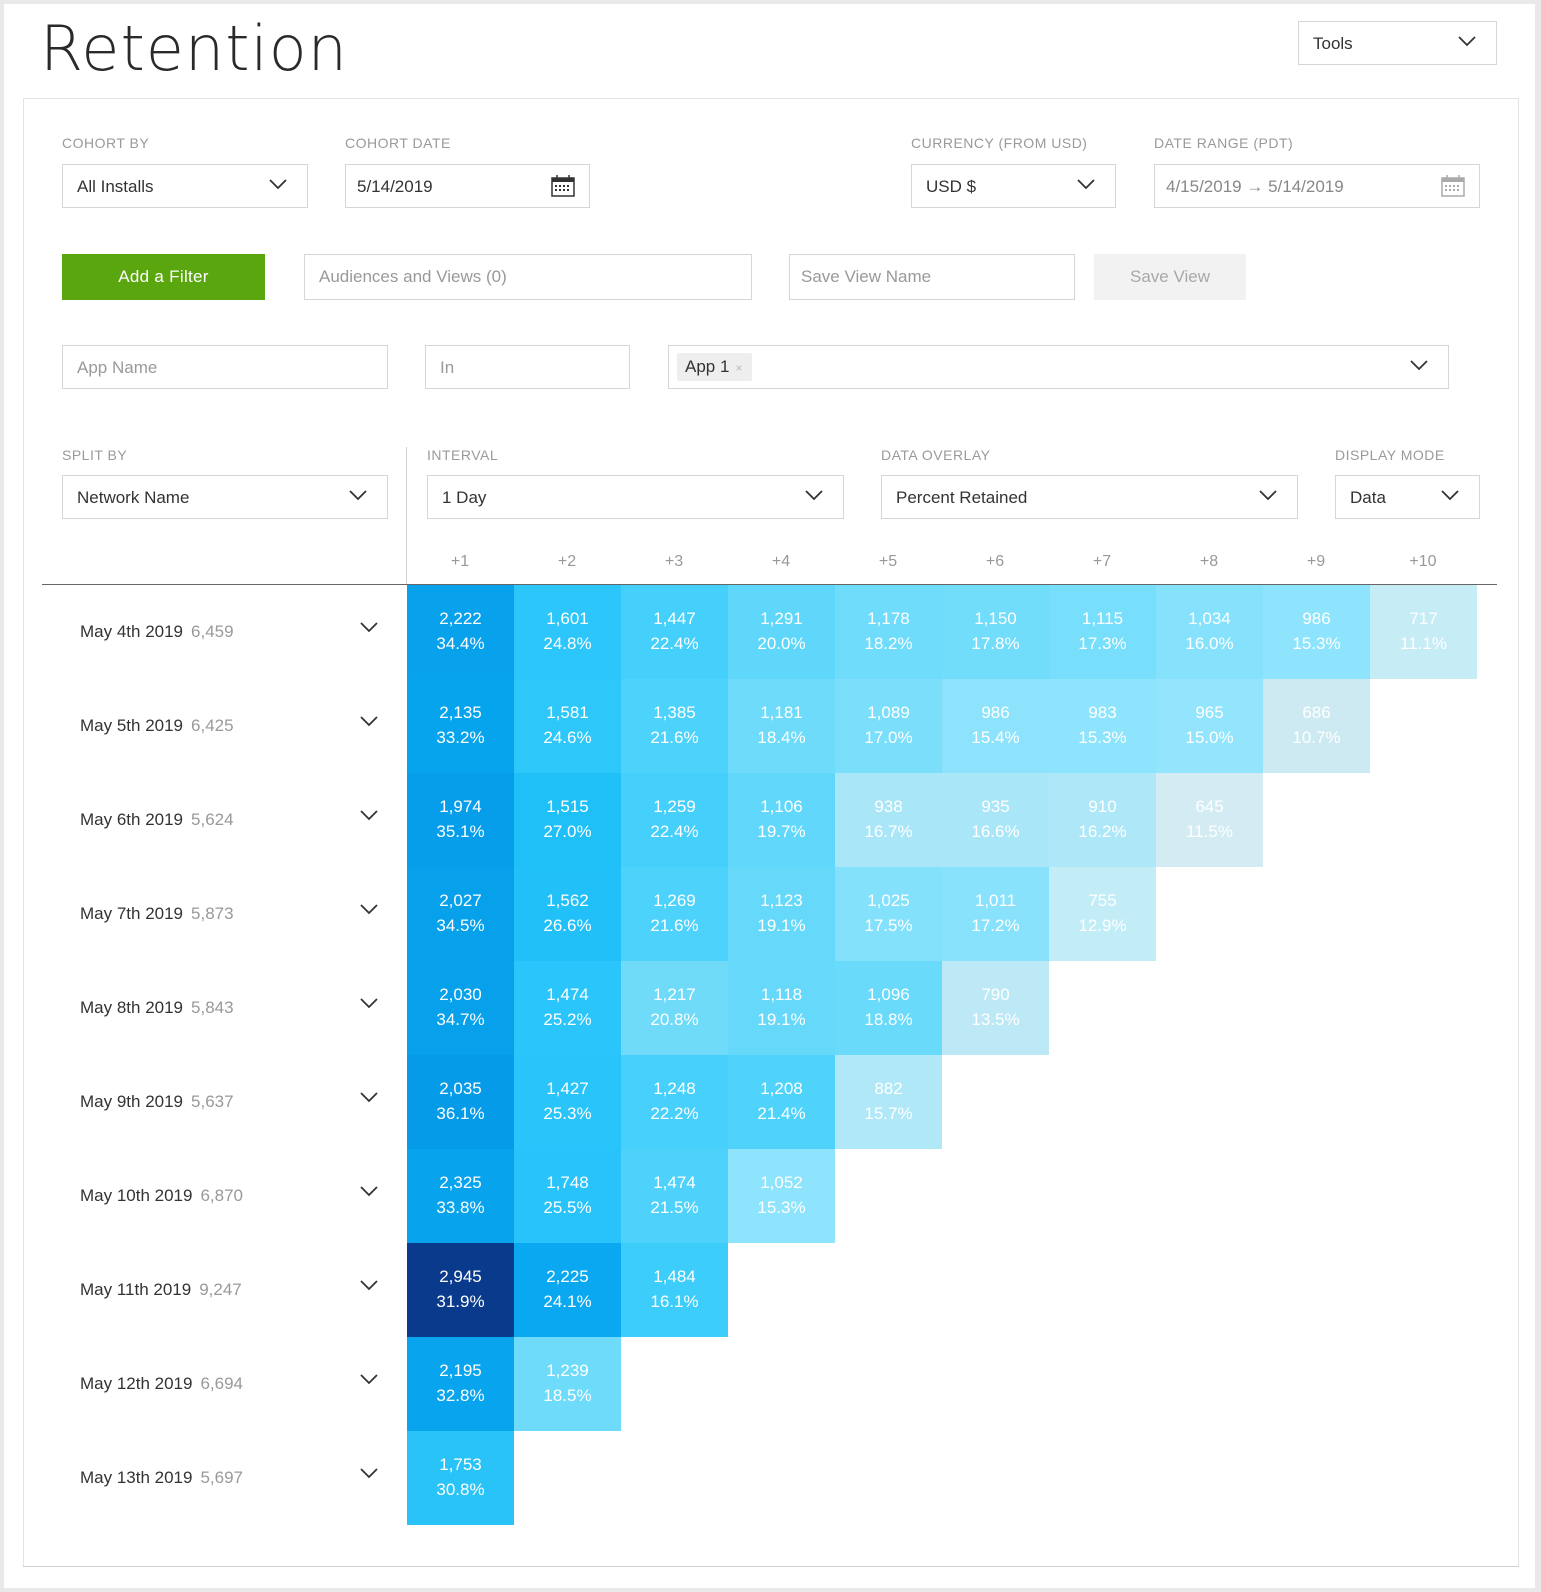 Image resolution: width=1541 pixels, height=1592 pixels. I want to click on retention-cell: 1,115 17.3%, so click(1102, 632).